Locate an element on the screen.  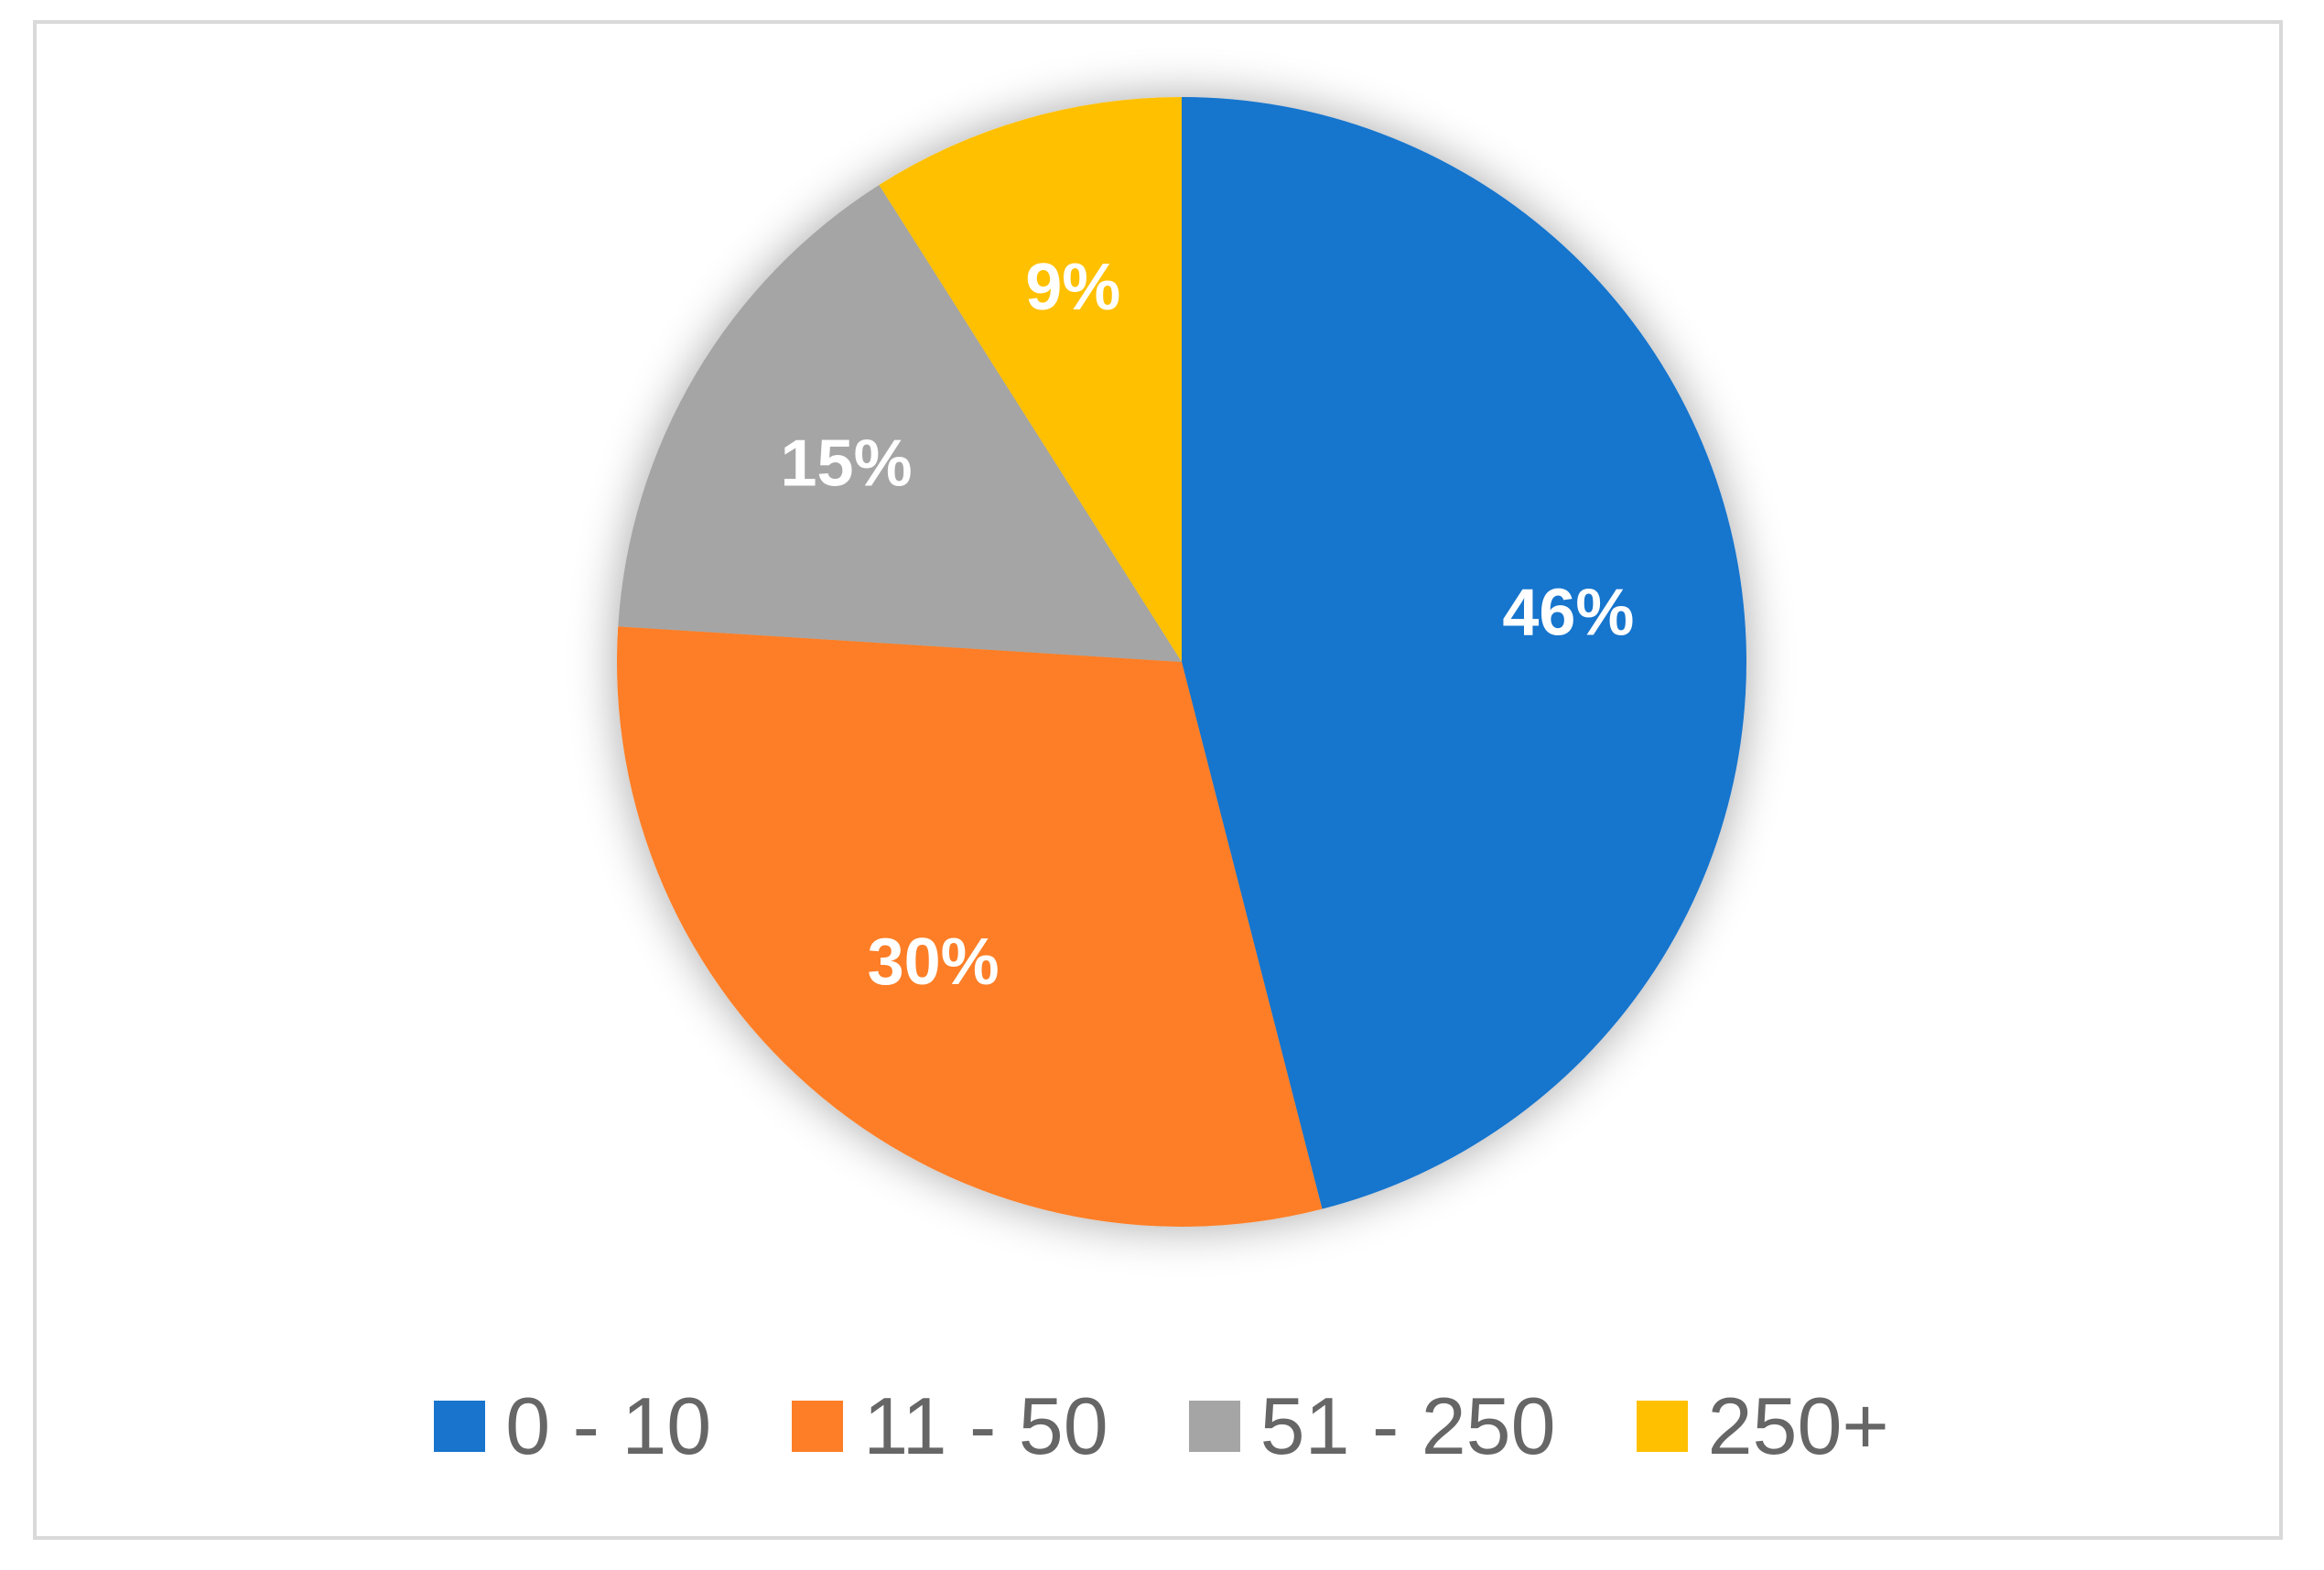
slice-data-label: 46% is located at coordinates (1568, 613).